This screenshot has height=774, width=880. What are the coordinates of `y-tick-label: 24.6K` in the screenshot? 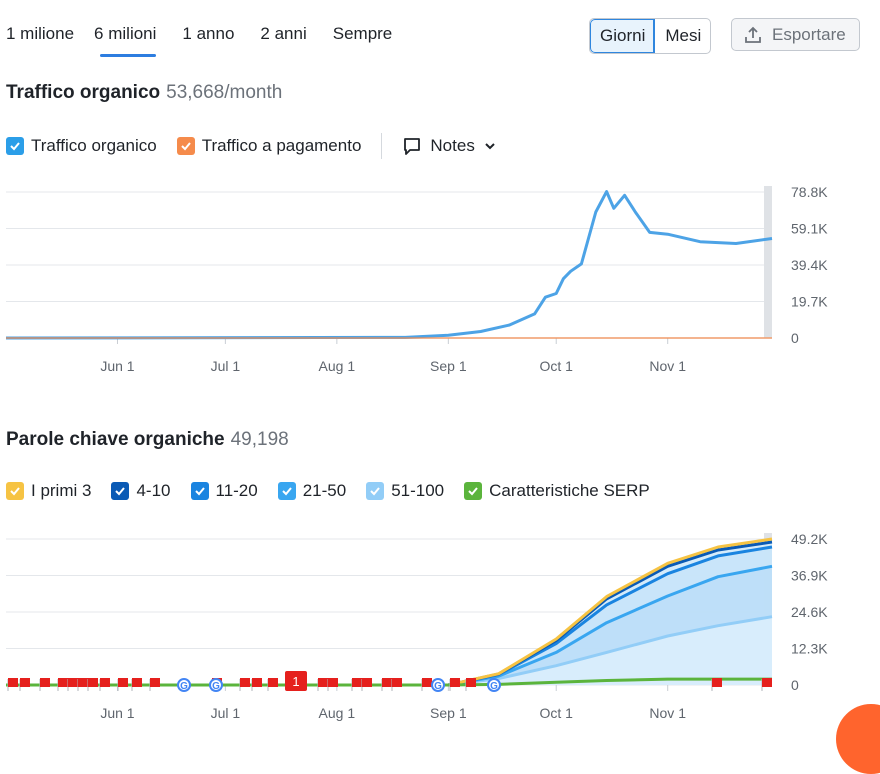 It's located at (809, 612).